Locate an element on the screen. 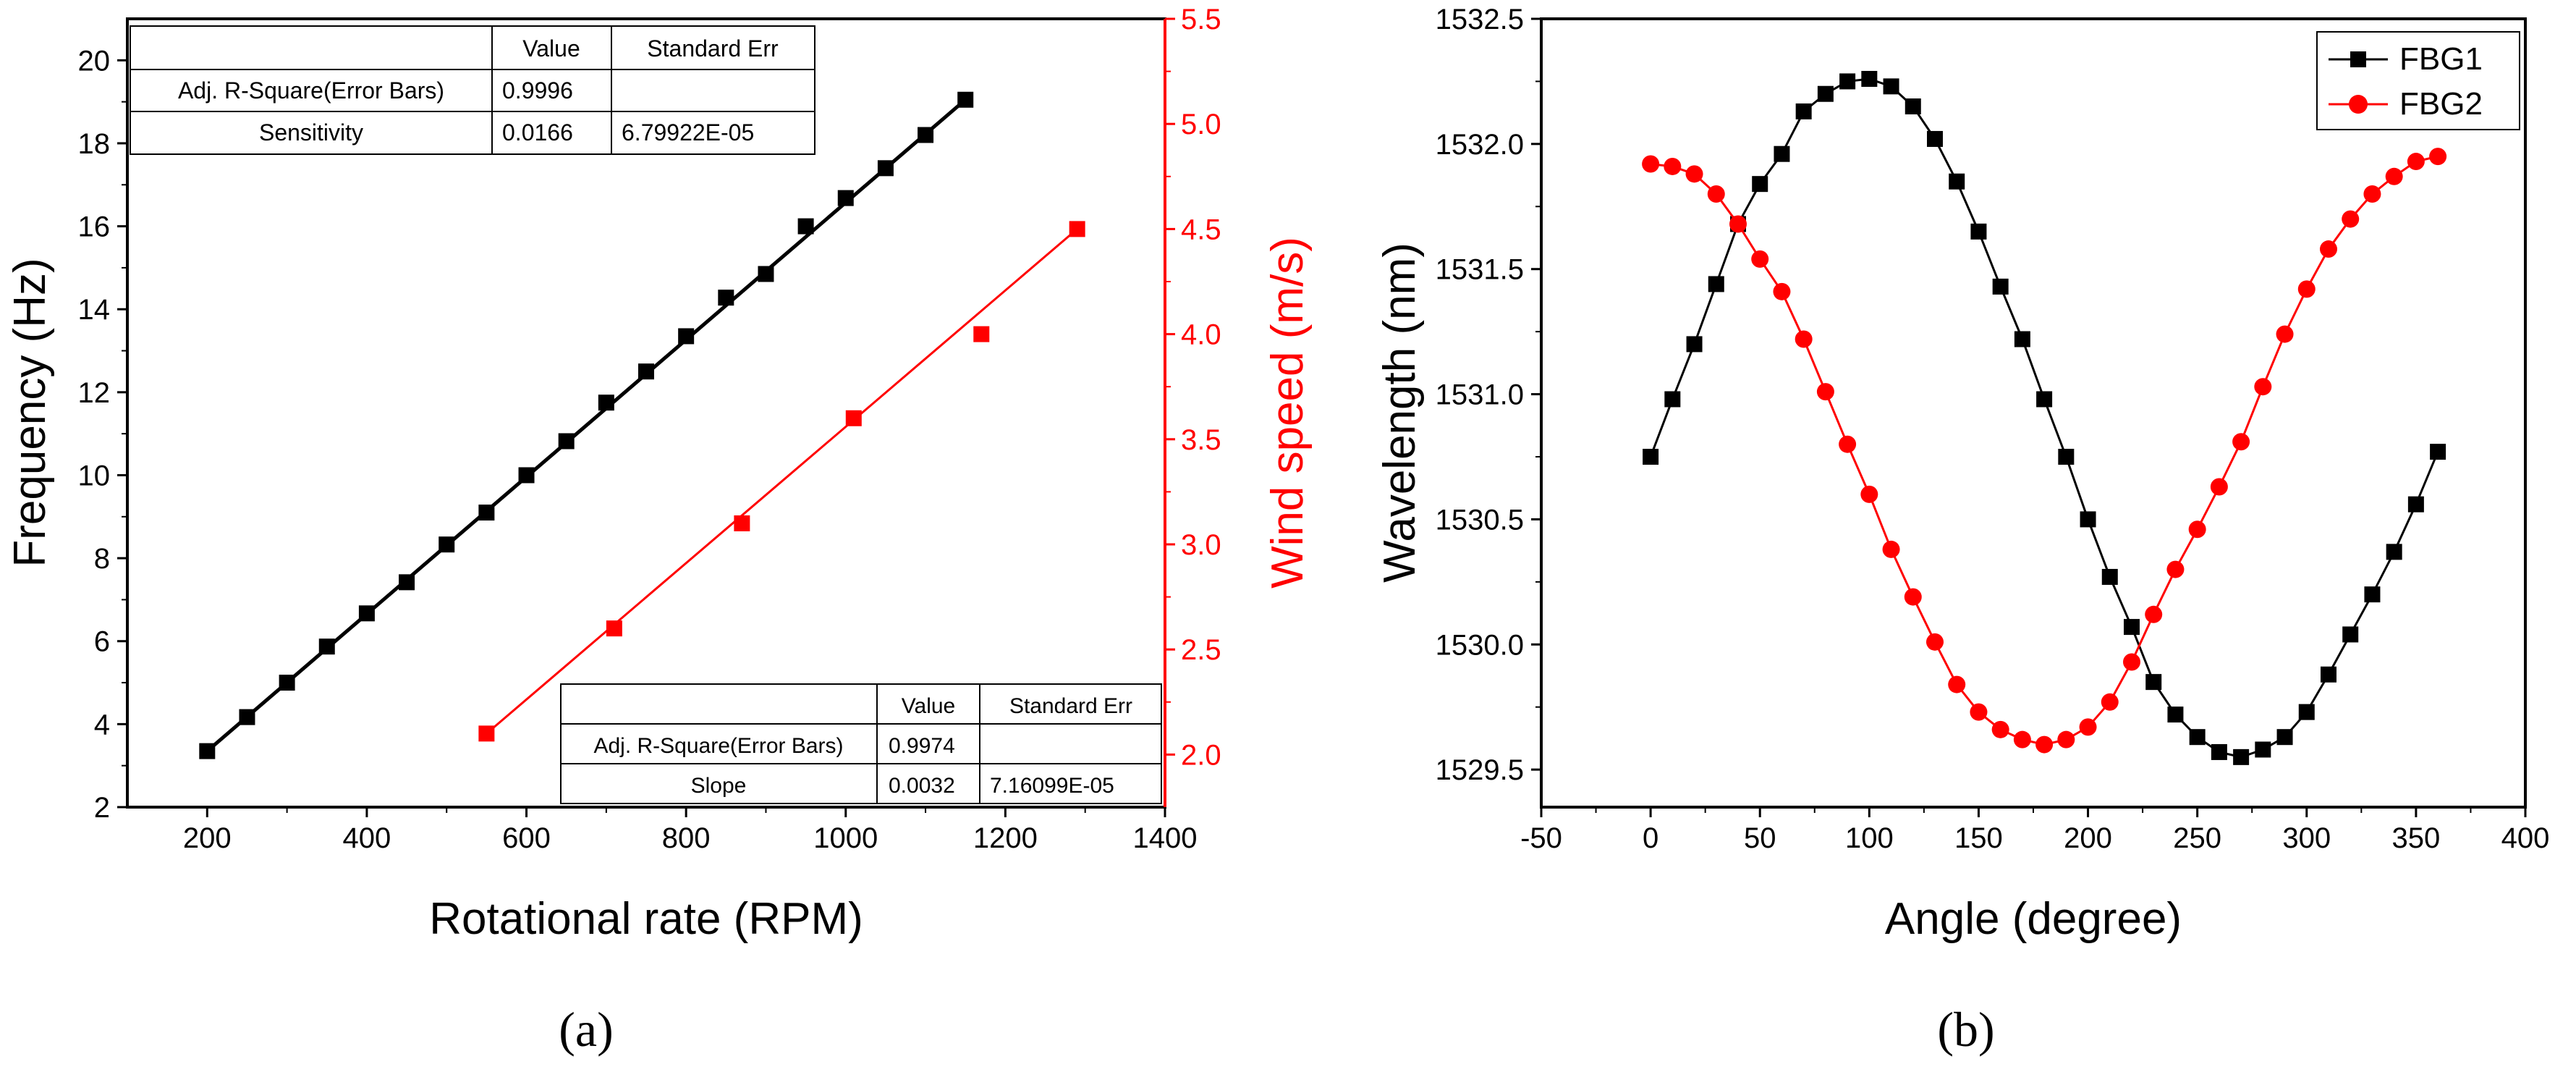 This screenshot has width=2576, height=1067. a-y-tick-label: 4 is located at coordinates (102, 725).